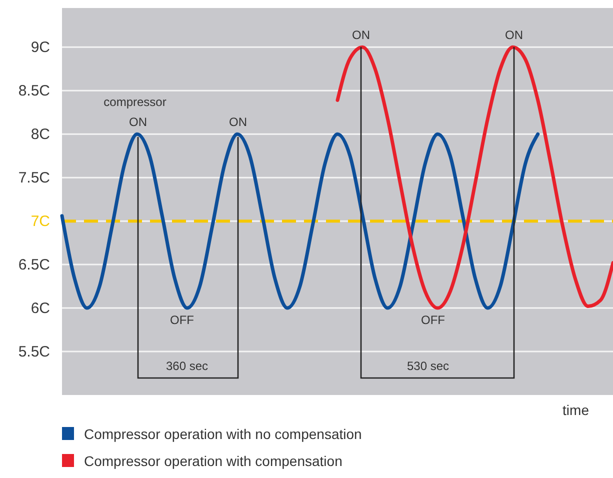 The image size is (613, 478). What do you see at coordinates (34, 265) in the screenshot?
I see `y-tick-label: 6.5C` at bounding box center [34, 265].